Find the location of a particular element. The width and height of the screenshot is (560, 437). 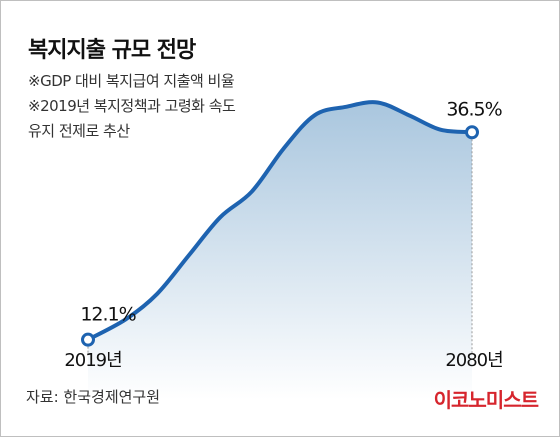

x-tick-label-end: 2080년 is located at coordinates (473, 360).